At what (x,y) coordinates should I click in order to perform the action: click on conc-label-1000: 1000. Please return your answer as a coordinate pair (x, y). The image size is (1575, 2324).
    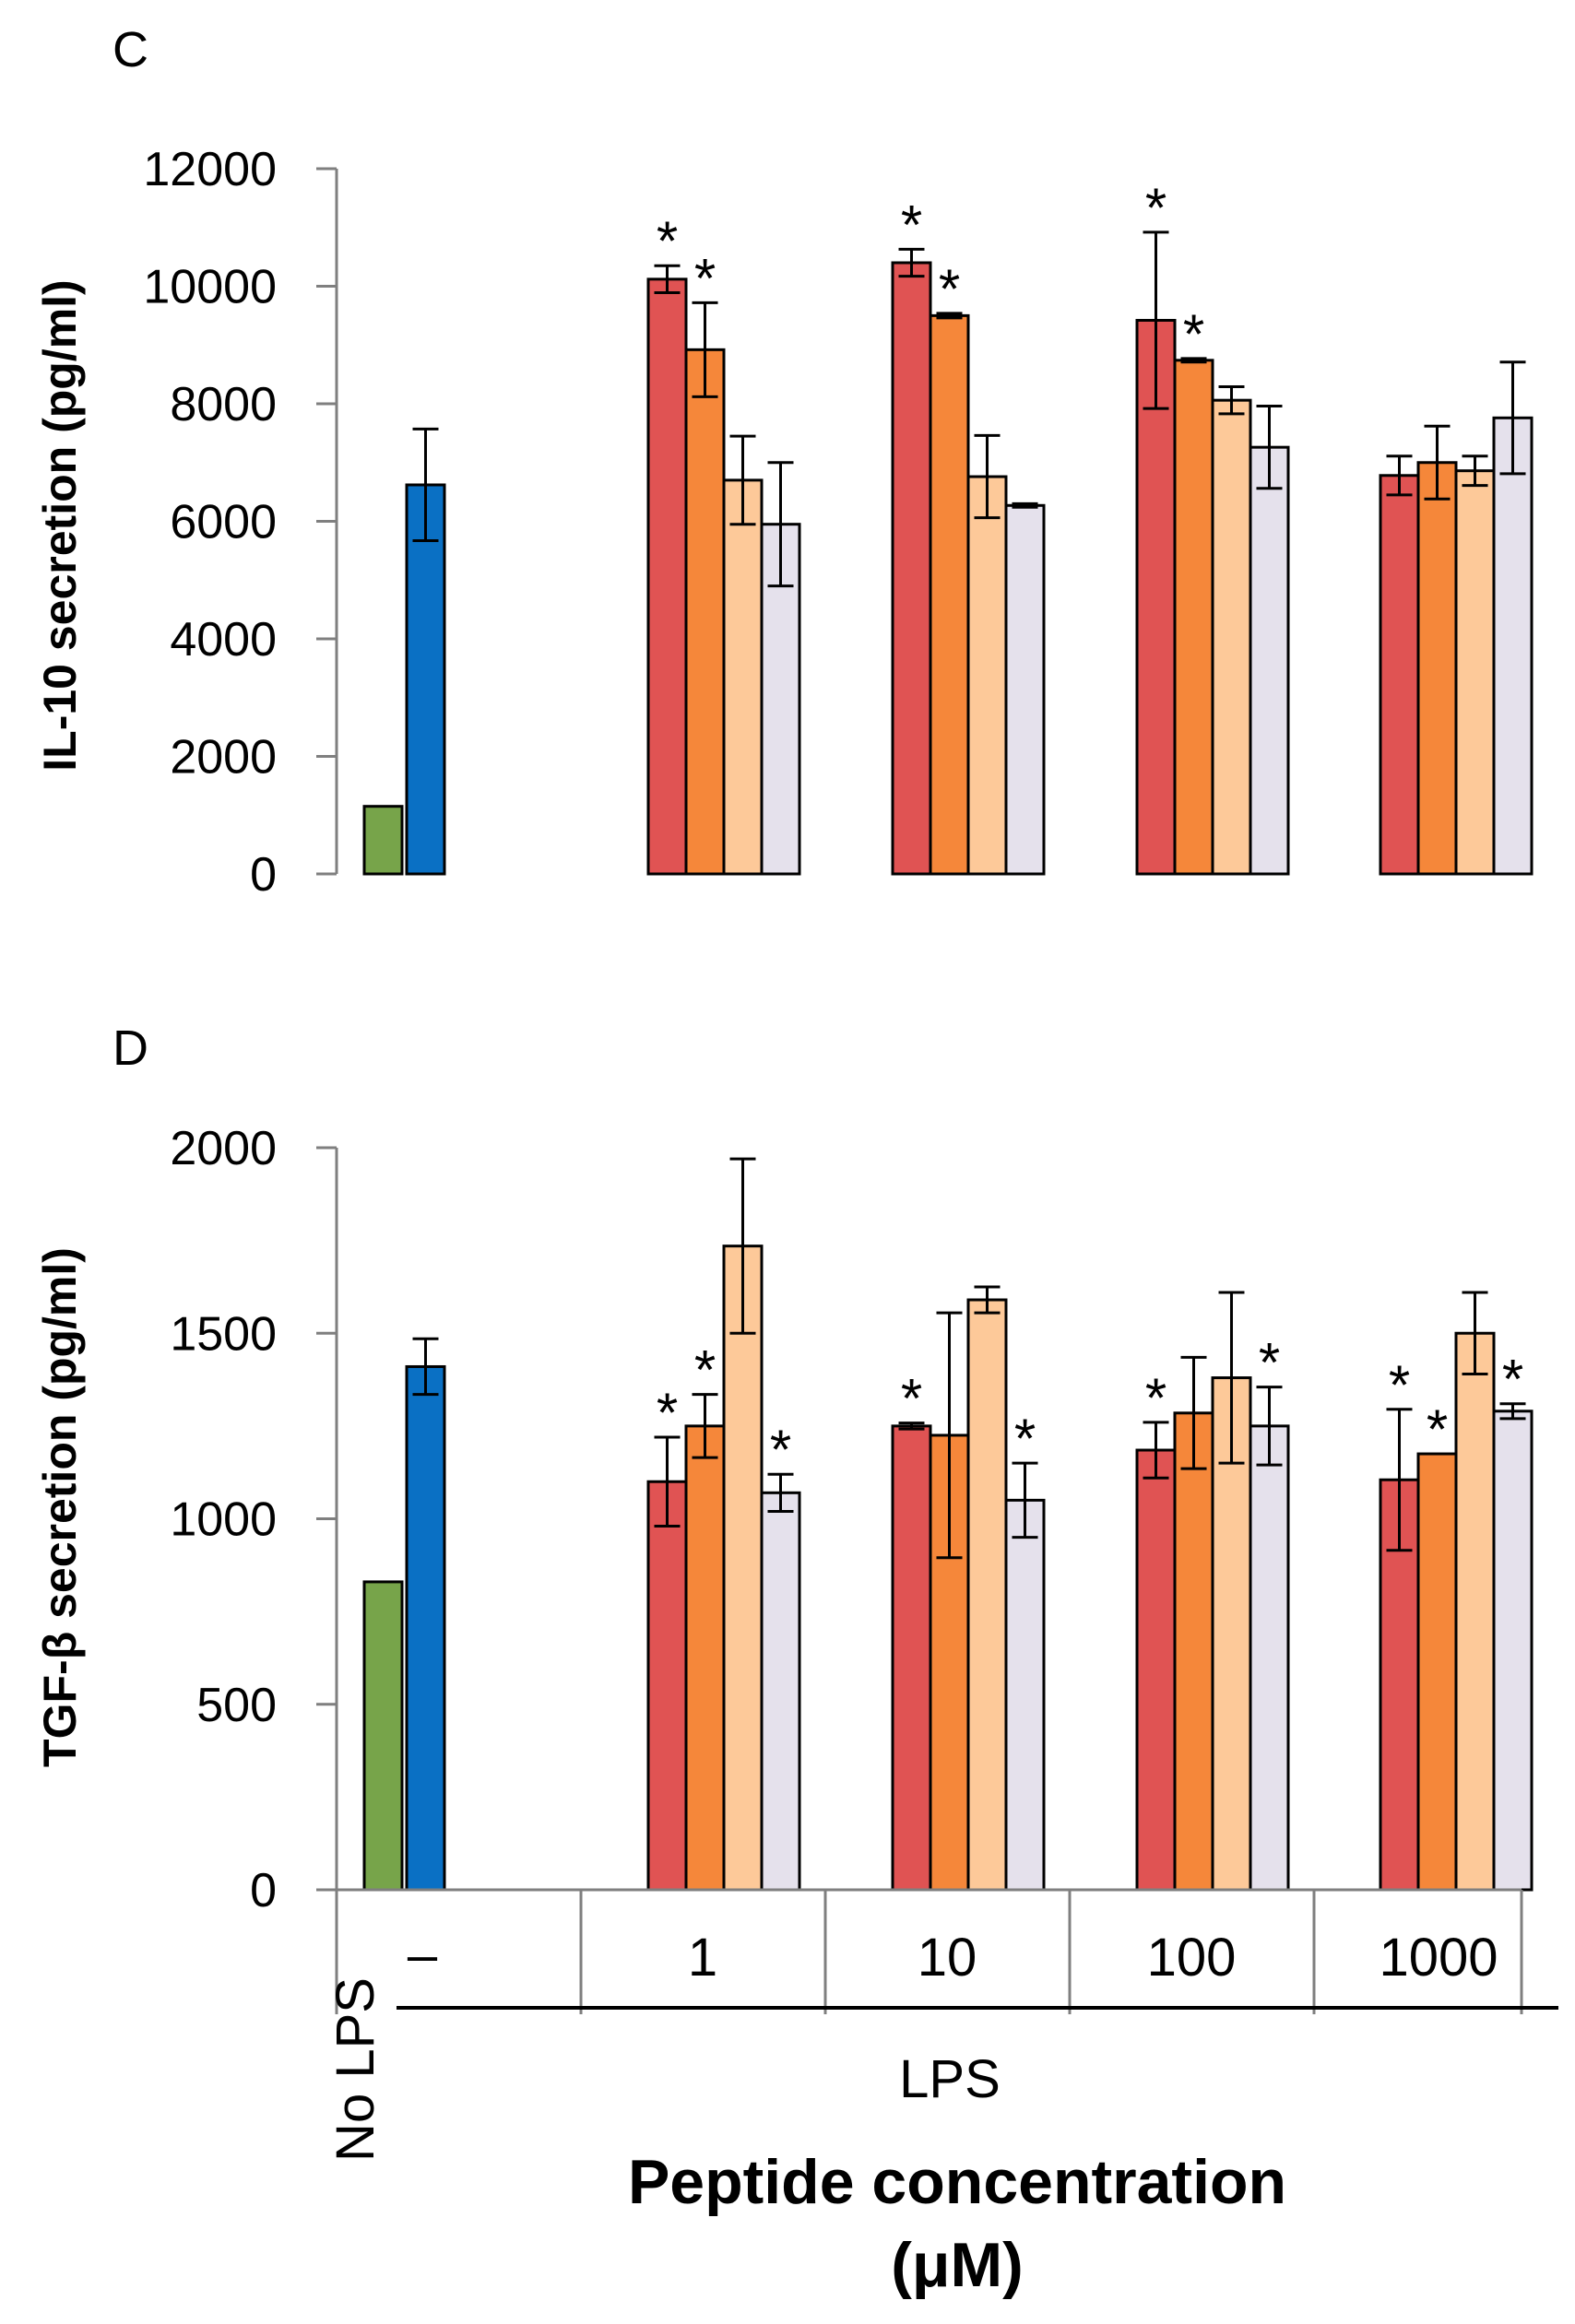
    Looking at the image, I should click on (1439, 1958).